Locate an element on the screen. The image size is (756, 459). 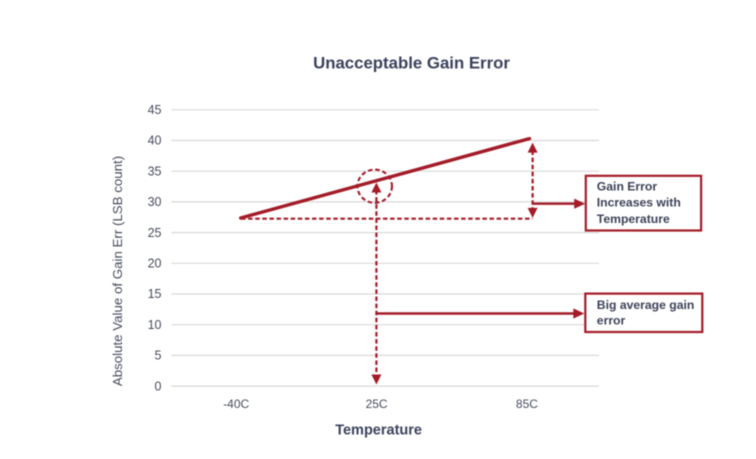
svg-text: Increases with is located at coordinates (639, 203).